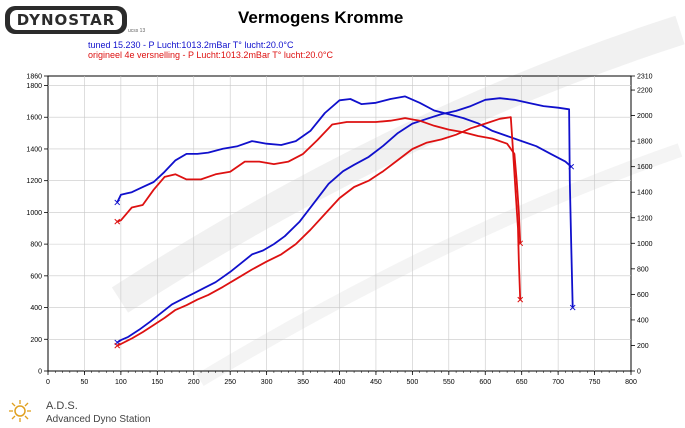 The image size is (685, 428). What do you see at coordinates (645, 142) in the screenshot?
I see `y-right-tick-label: 1800` at bounding box center [645, 142].